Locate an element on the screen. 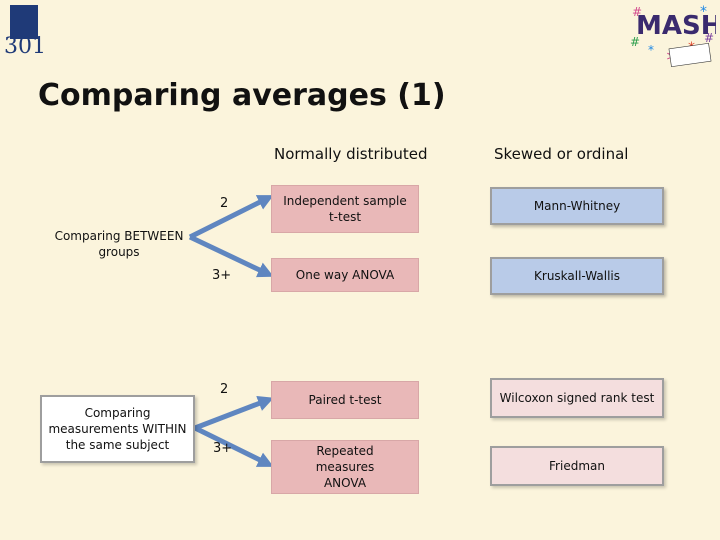  group-between-label: Comparing BETWEEN groups is located at coordinates (119, 244).